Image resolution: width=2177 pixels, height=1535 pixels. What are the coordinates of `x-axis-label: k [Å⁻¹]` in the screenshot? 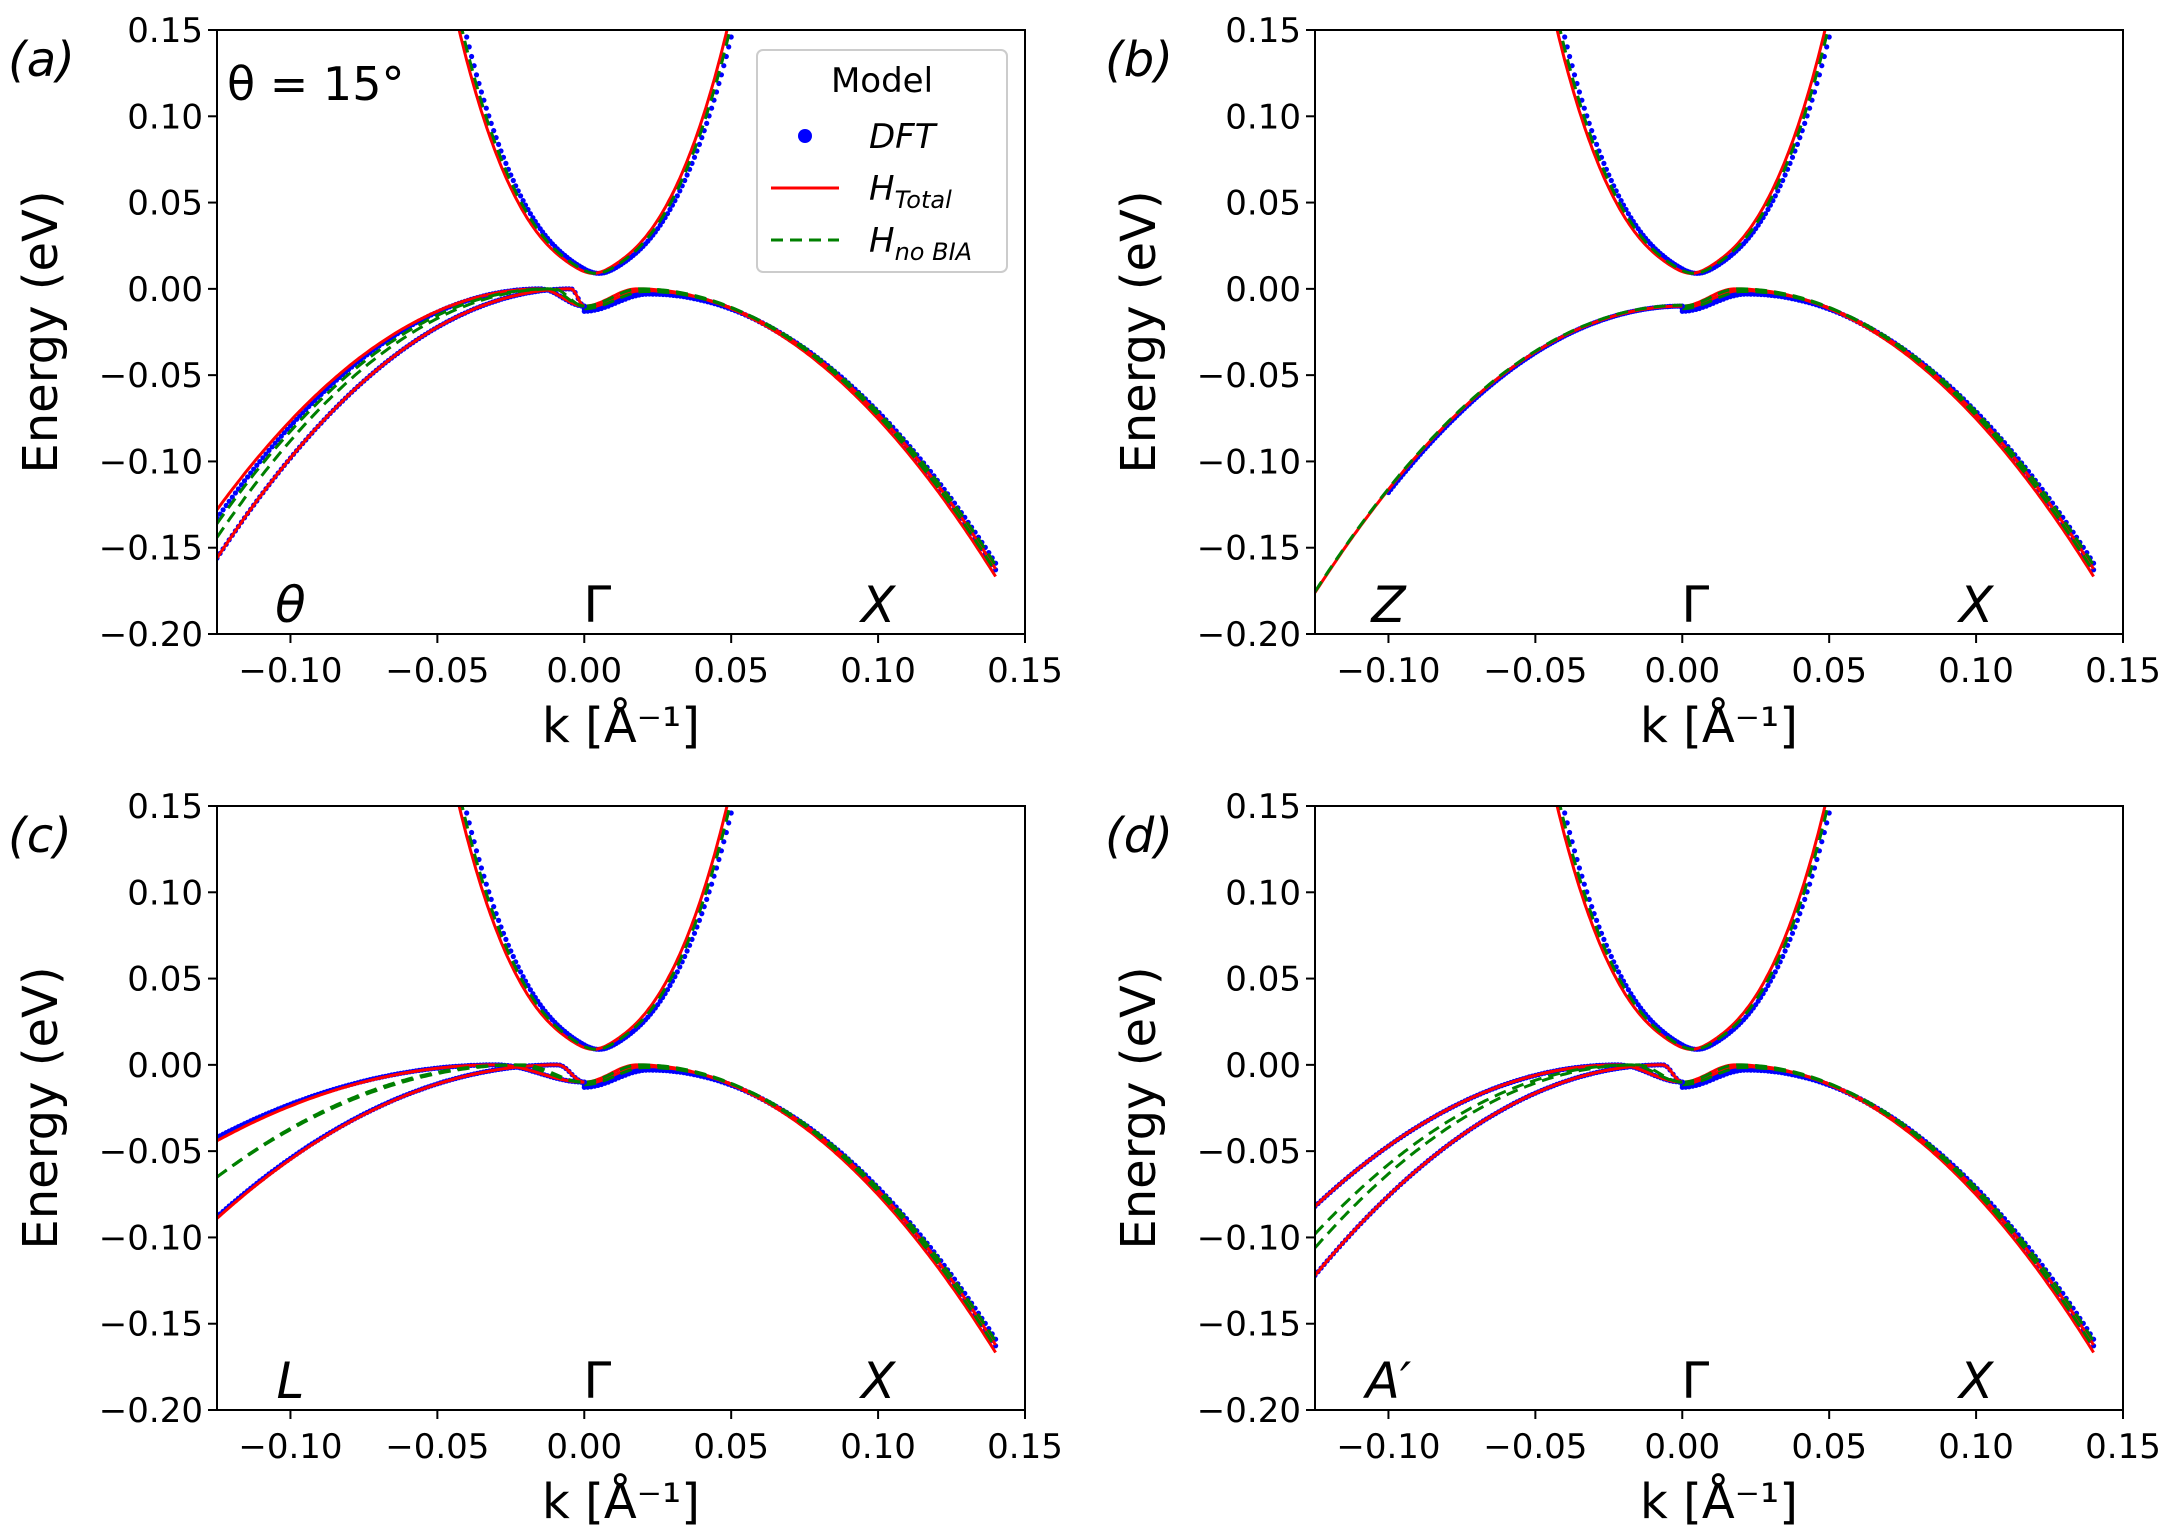 It's located at (621, 1501).